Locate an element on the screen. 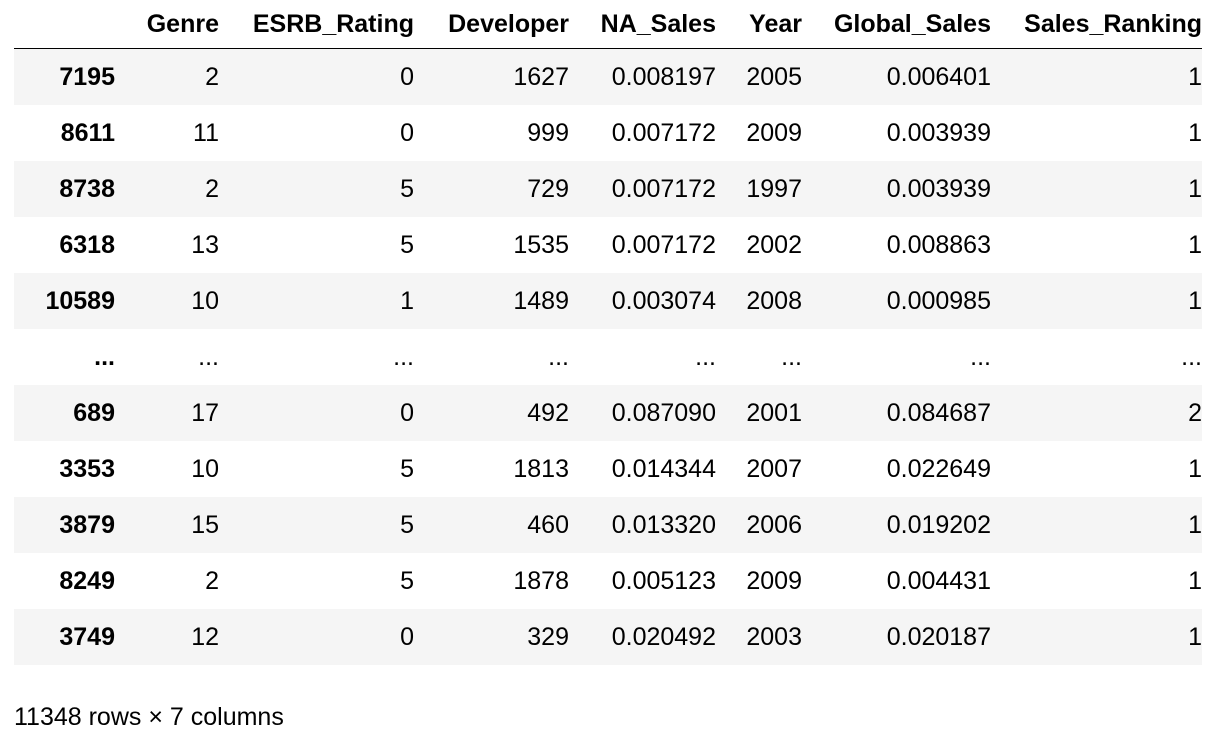  column-header-global-sales: Global_Sales is located at coordinates (896, 24).